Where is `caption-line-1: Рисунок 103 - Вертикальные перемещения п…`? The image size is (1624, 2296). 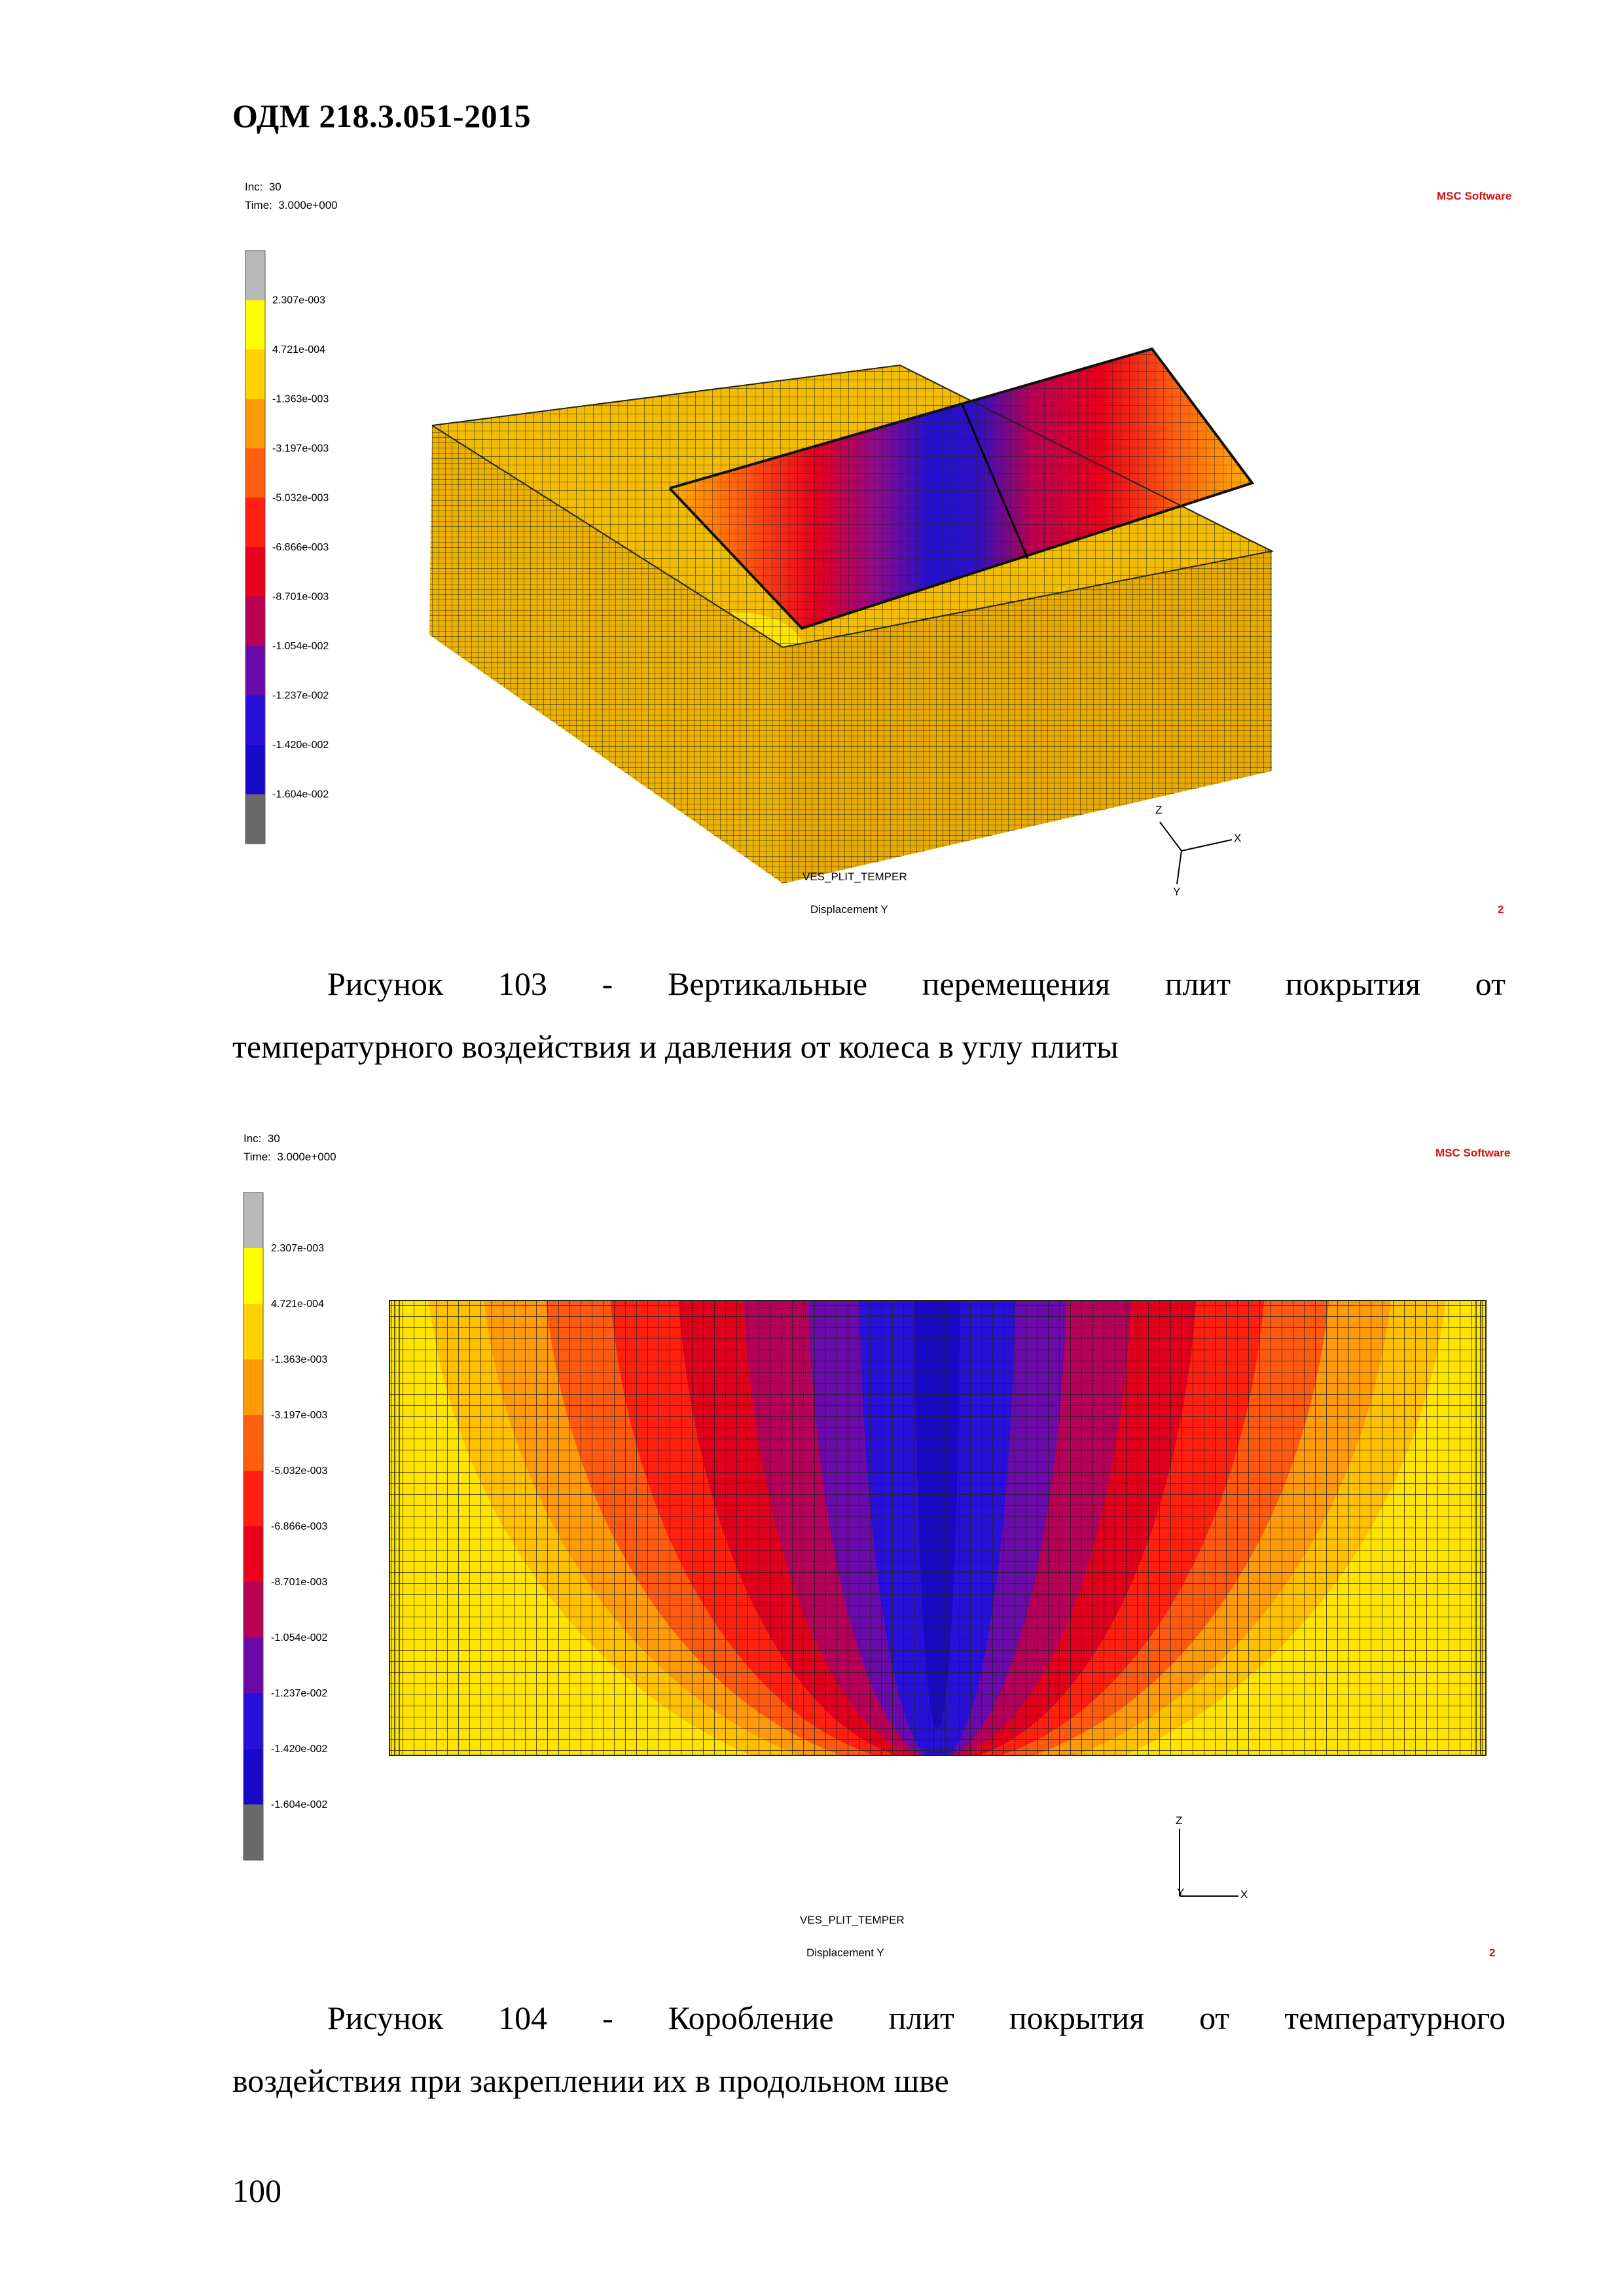 caption-line-1: Рисунок 103 - Вертикальные перемещения п… is located at coordinates (916, 983).